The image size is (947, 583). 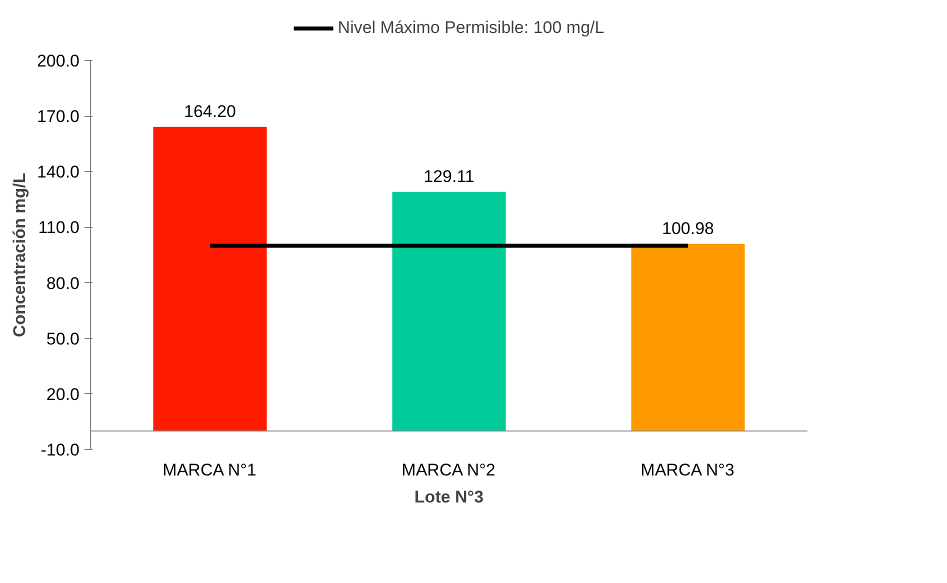 I want to click on y-tick-label: -10.0, so click(x=60, y=450).